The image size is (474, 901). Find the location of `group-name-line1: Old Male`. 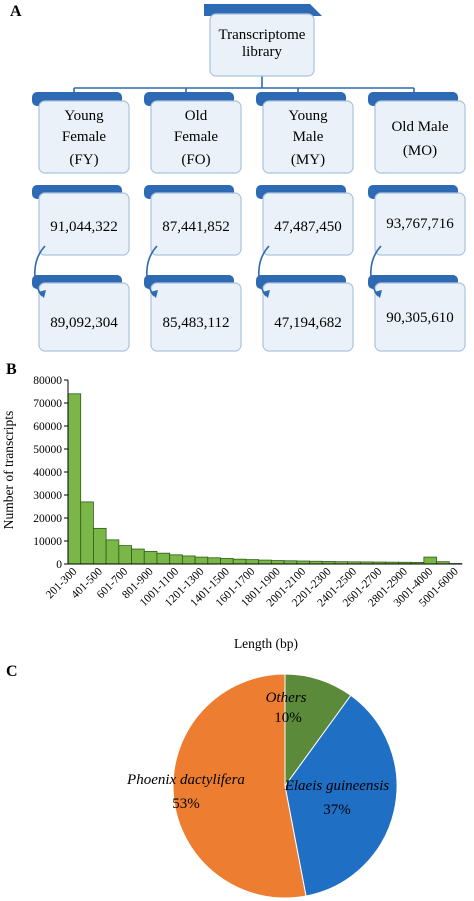

group-name-line1: Old Male is located at coordinates (419, 127).